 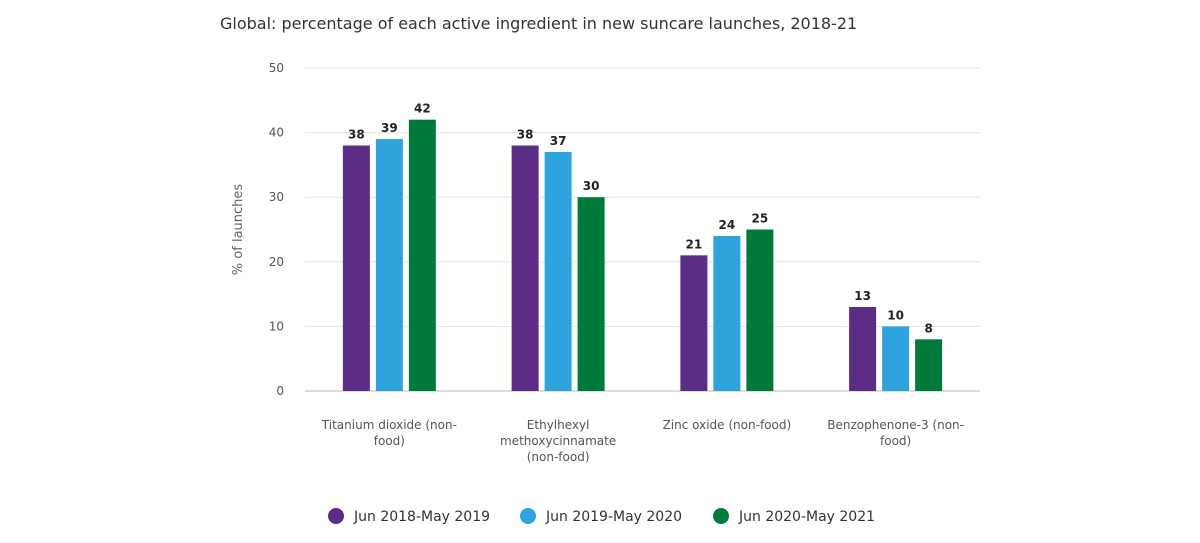 I want to click on x-category-label: Zinc oxide (non-food), so click(x=727, y=425).